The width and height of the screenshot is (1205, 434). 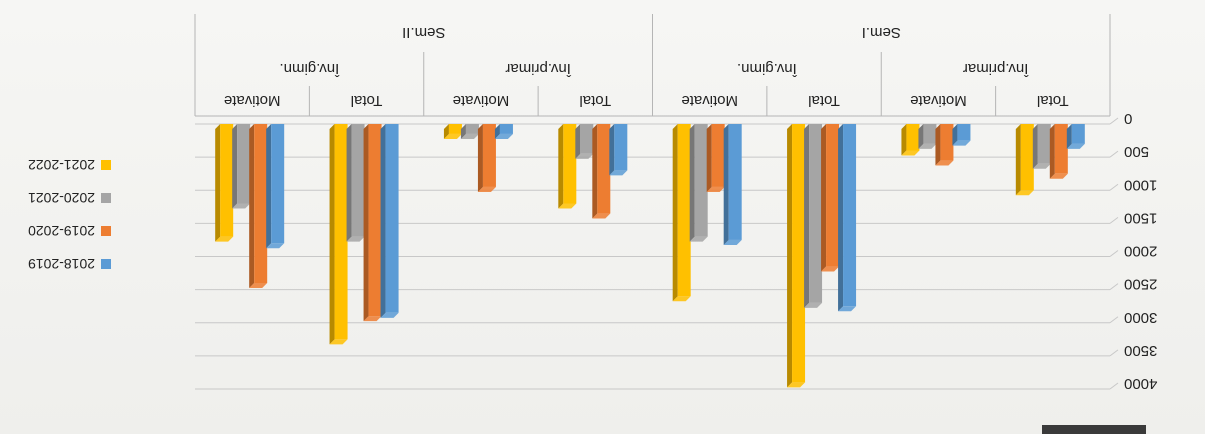 What do you see at coordinates (1140, 317) in the screenshot?
I see `y-tick-label: 3000` at bounding box center [1140, 317].